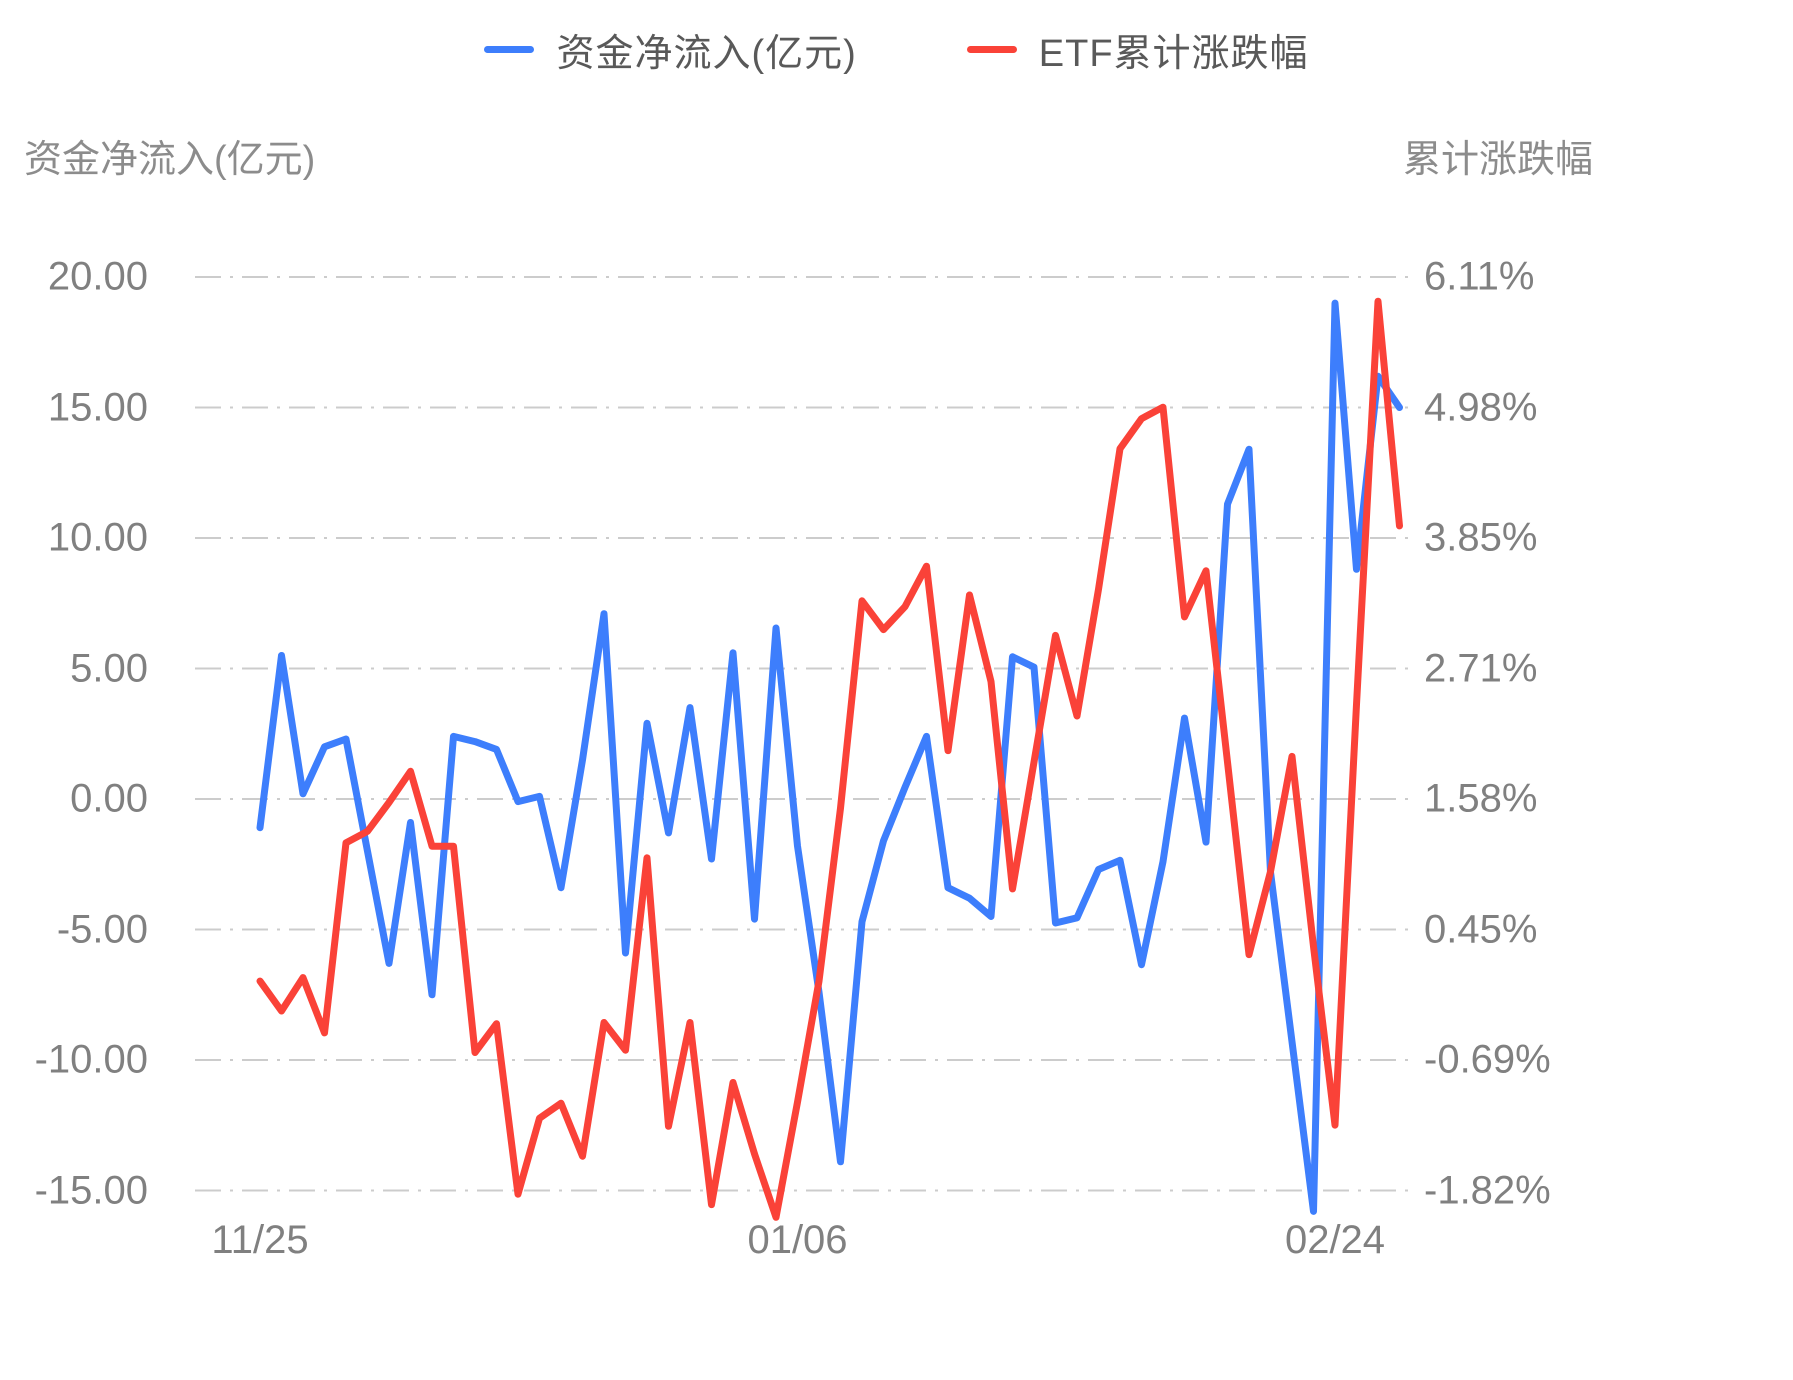 The image size is (1793, 1380). What do you see at coordinates (91, 1059) in the screenshot?
I see `left-axis-tick-label: -10.00` at bounding box center [91, 1059].